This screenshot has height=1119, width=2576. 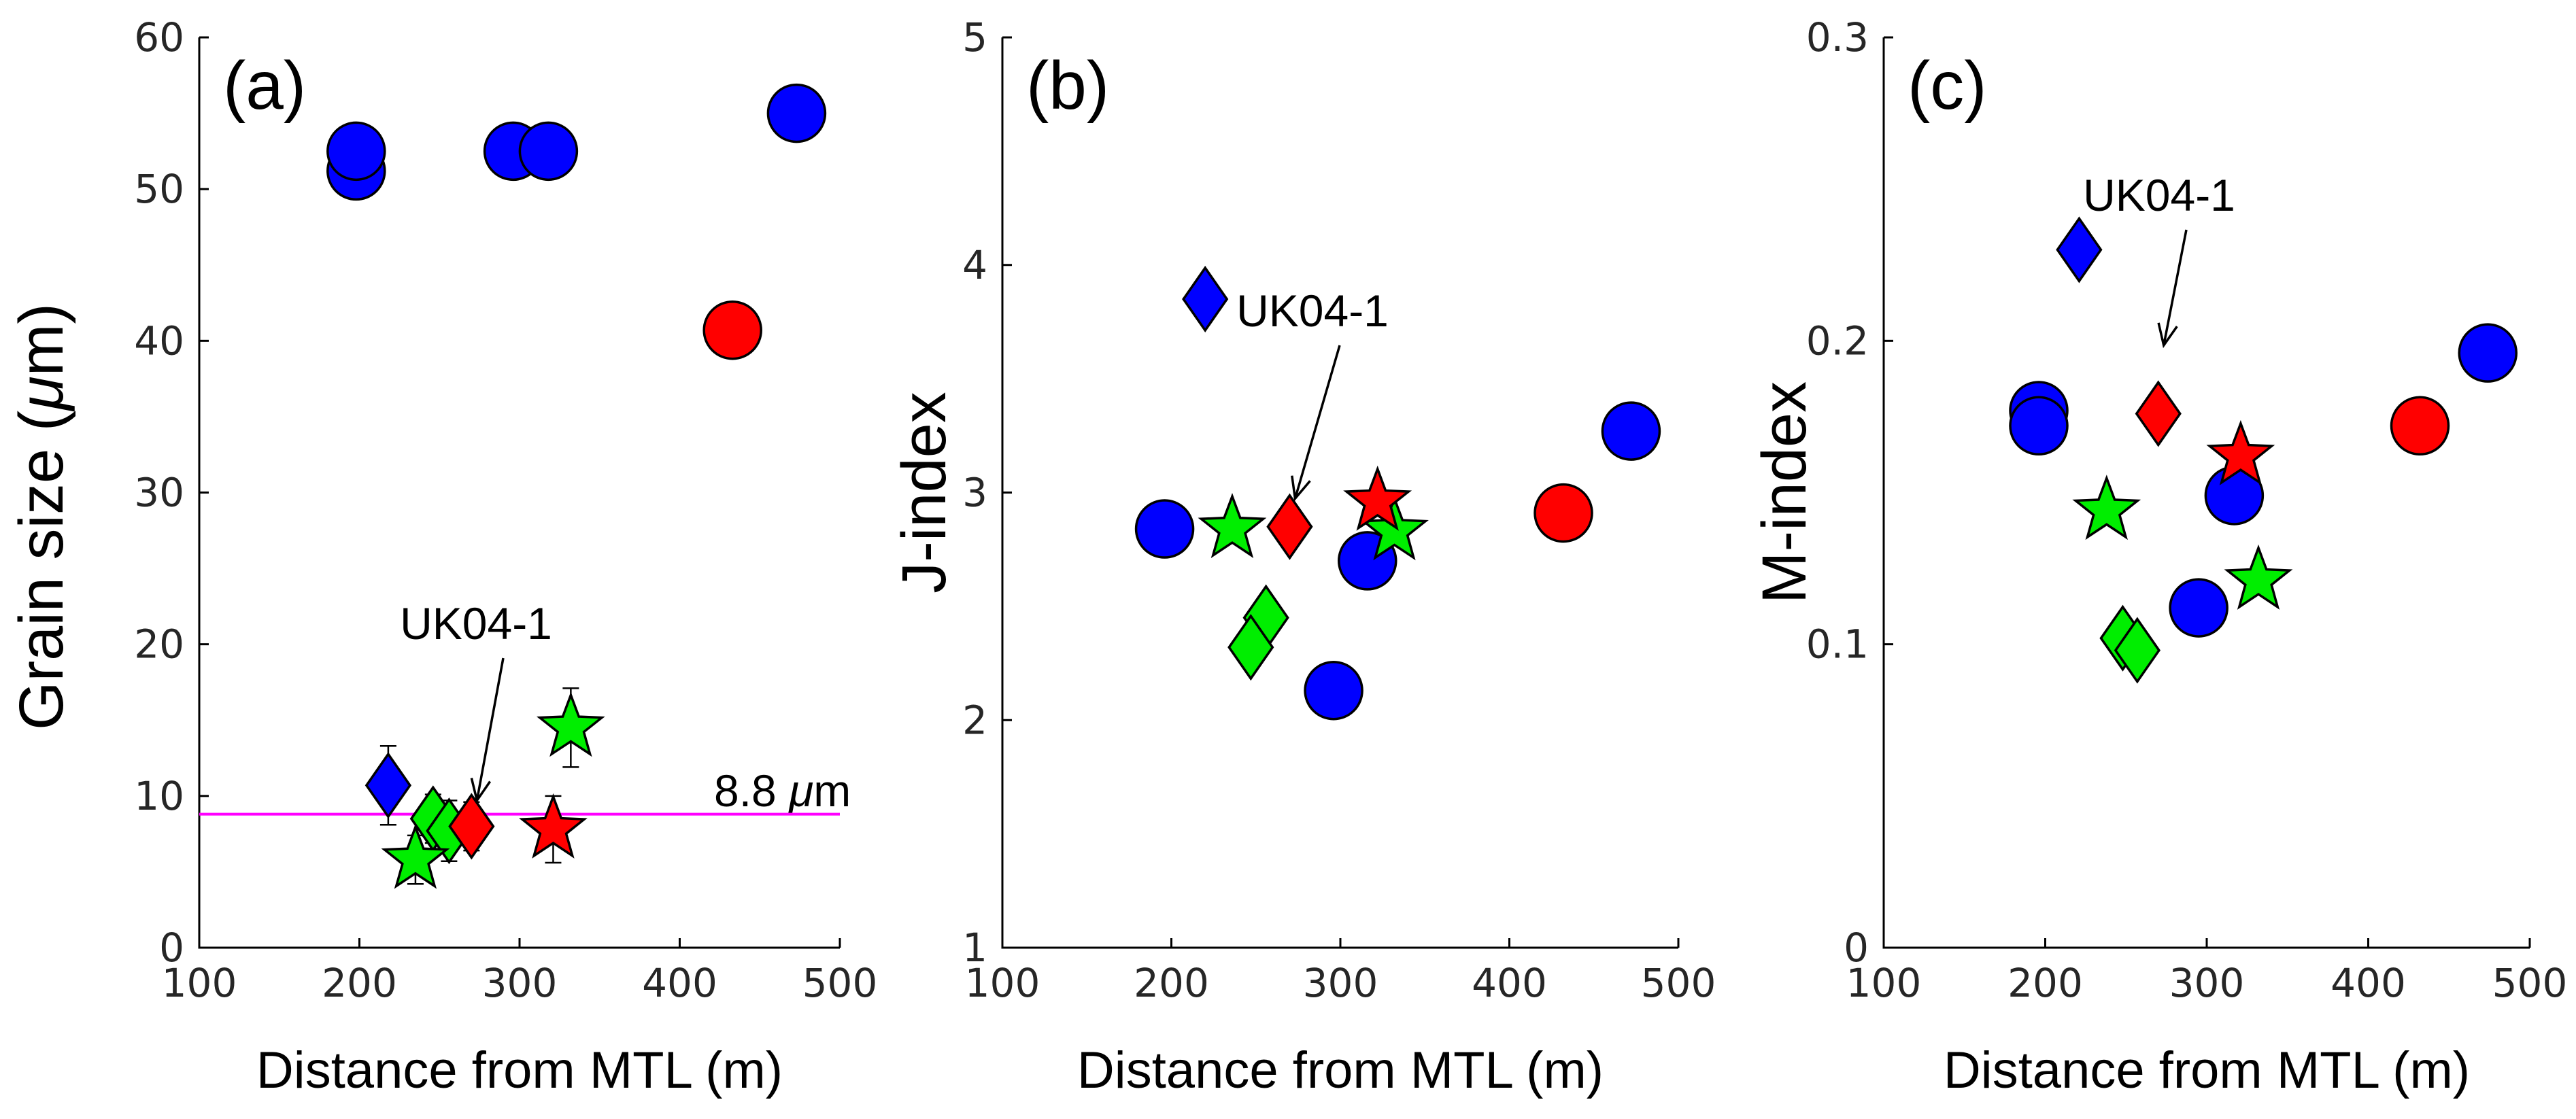 I want to click on panel-c-annotation-label: UK04-1, so click(x=2159, y=195).